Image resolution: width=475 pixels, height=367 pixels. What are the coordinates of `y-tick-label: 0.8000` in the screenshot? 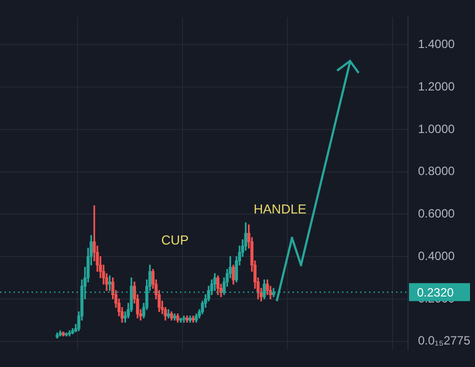 It's located at (437, 171).